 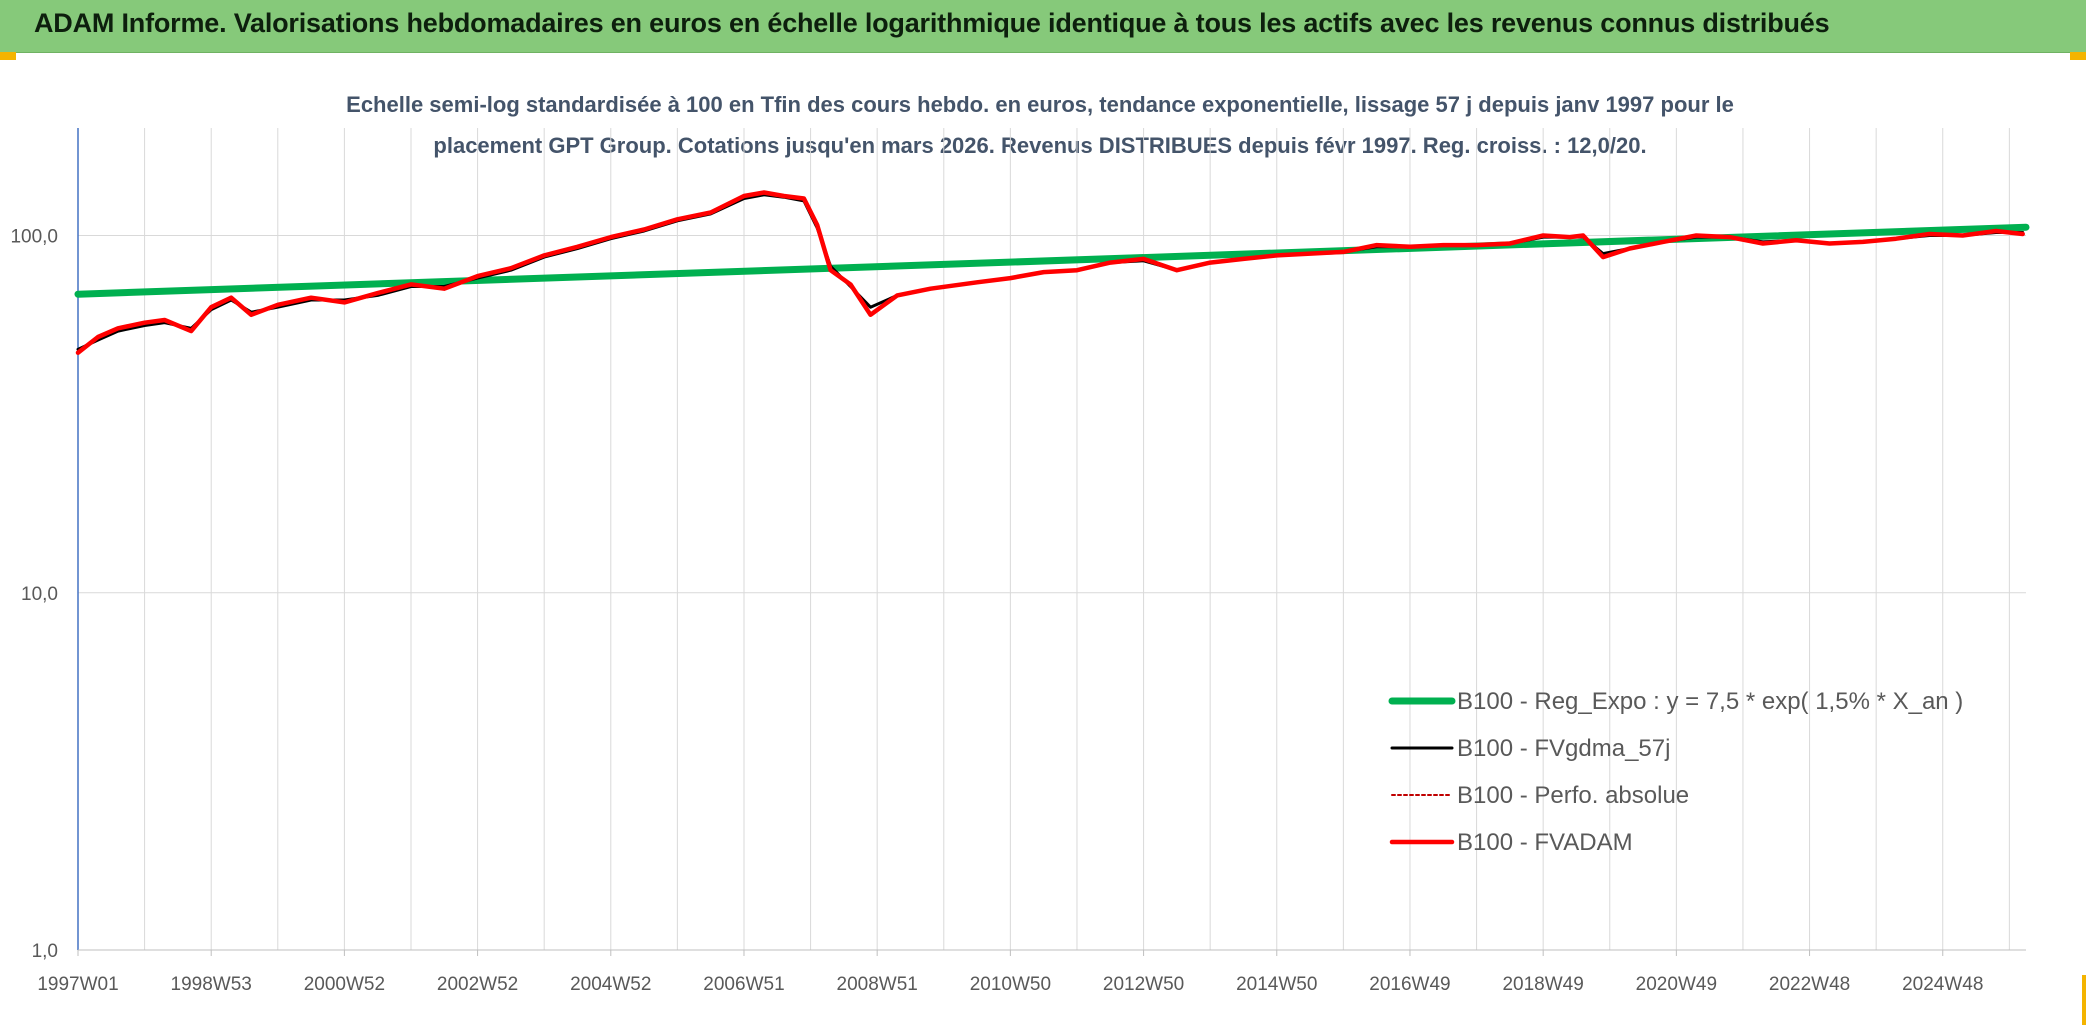 What do you see at coordinates (610, 984) in the screenshot?
I see `x-tick-label: 2004W52` at bounding box center [610, 984].